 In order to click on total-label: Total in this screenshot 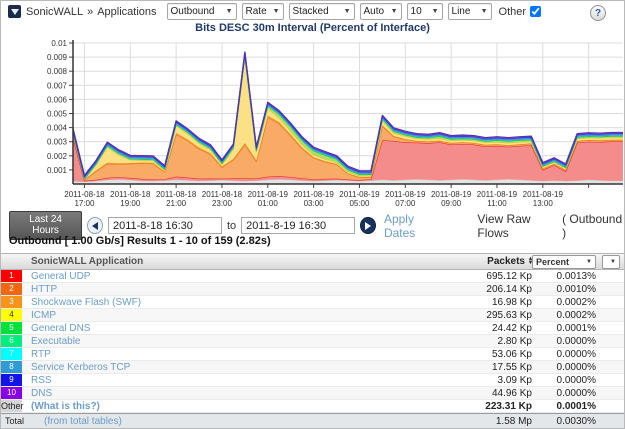, I will do `click(15, 421)`.